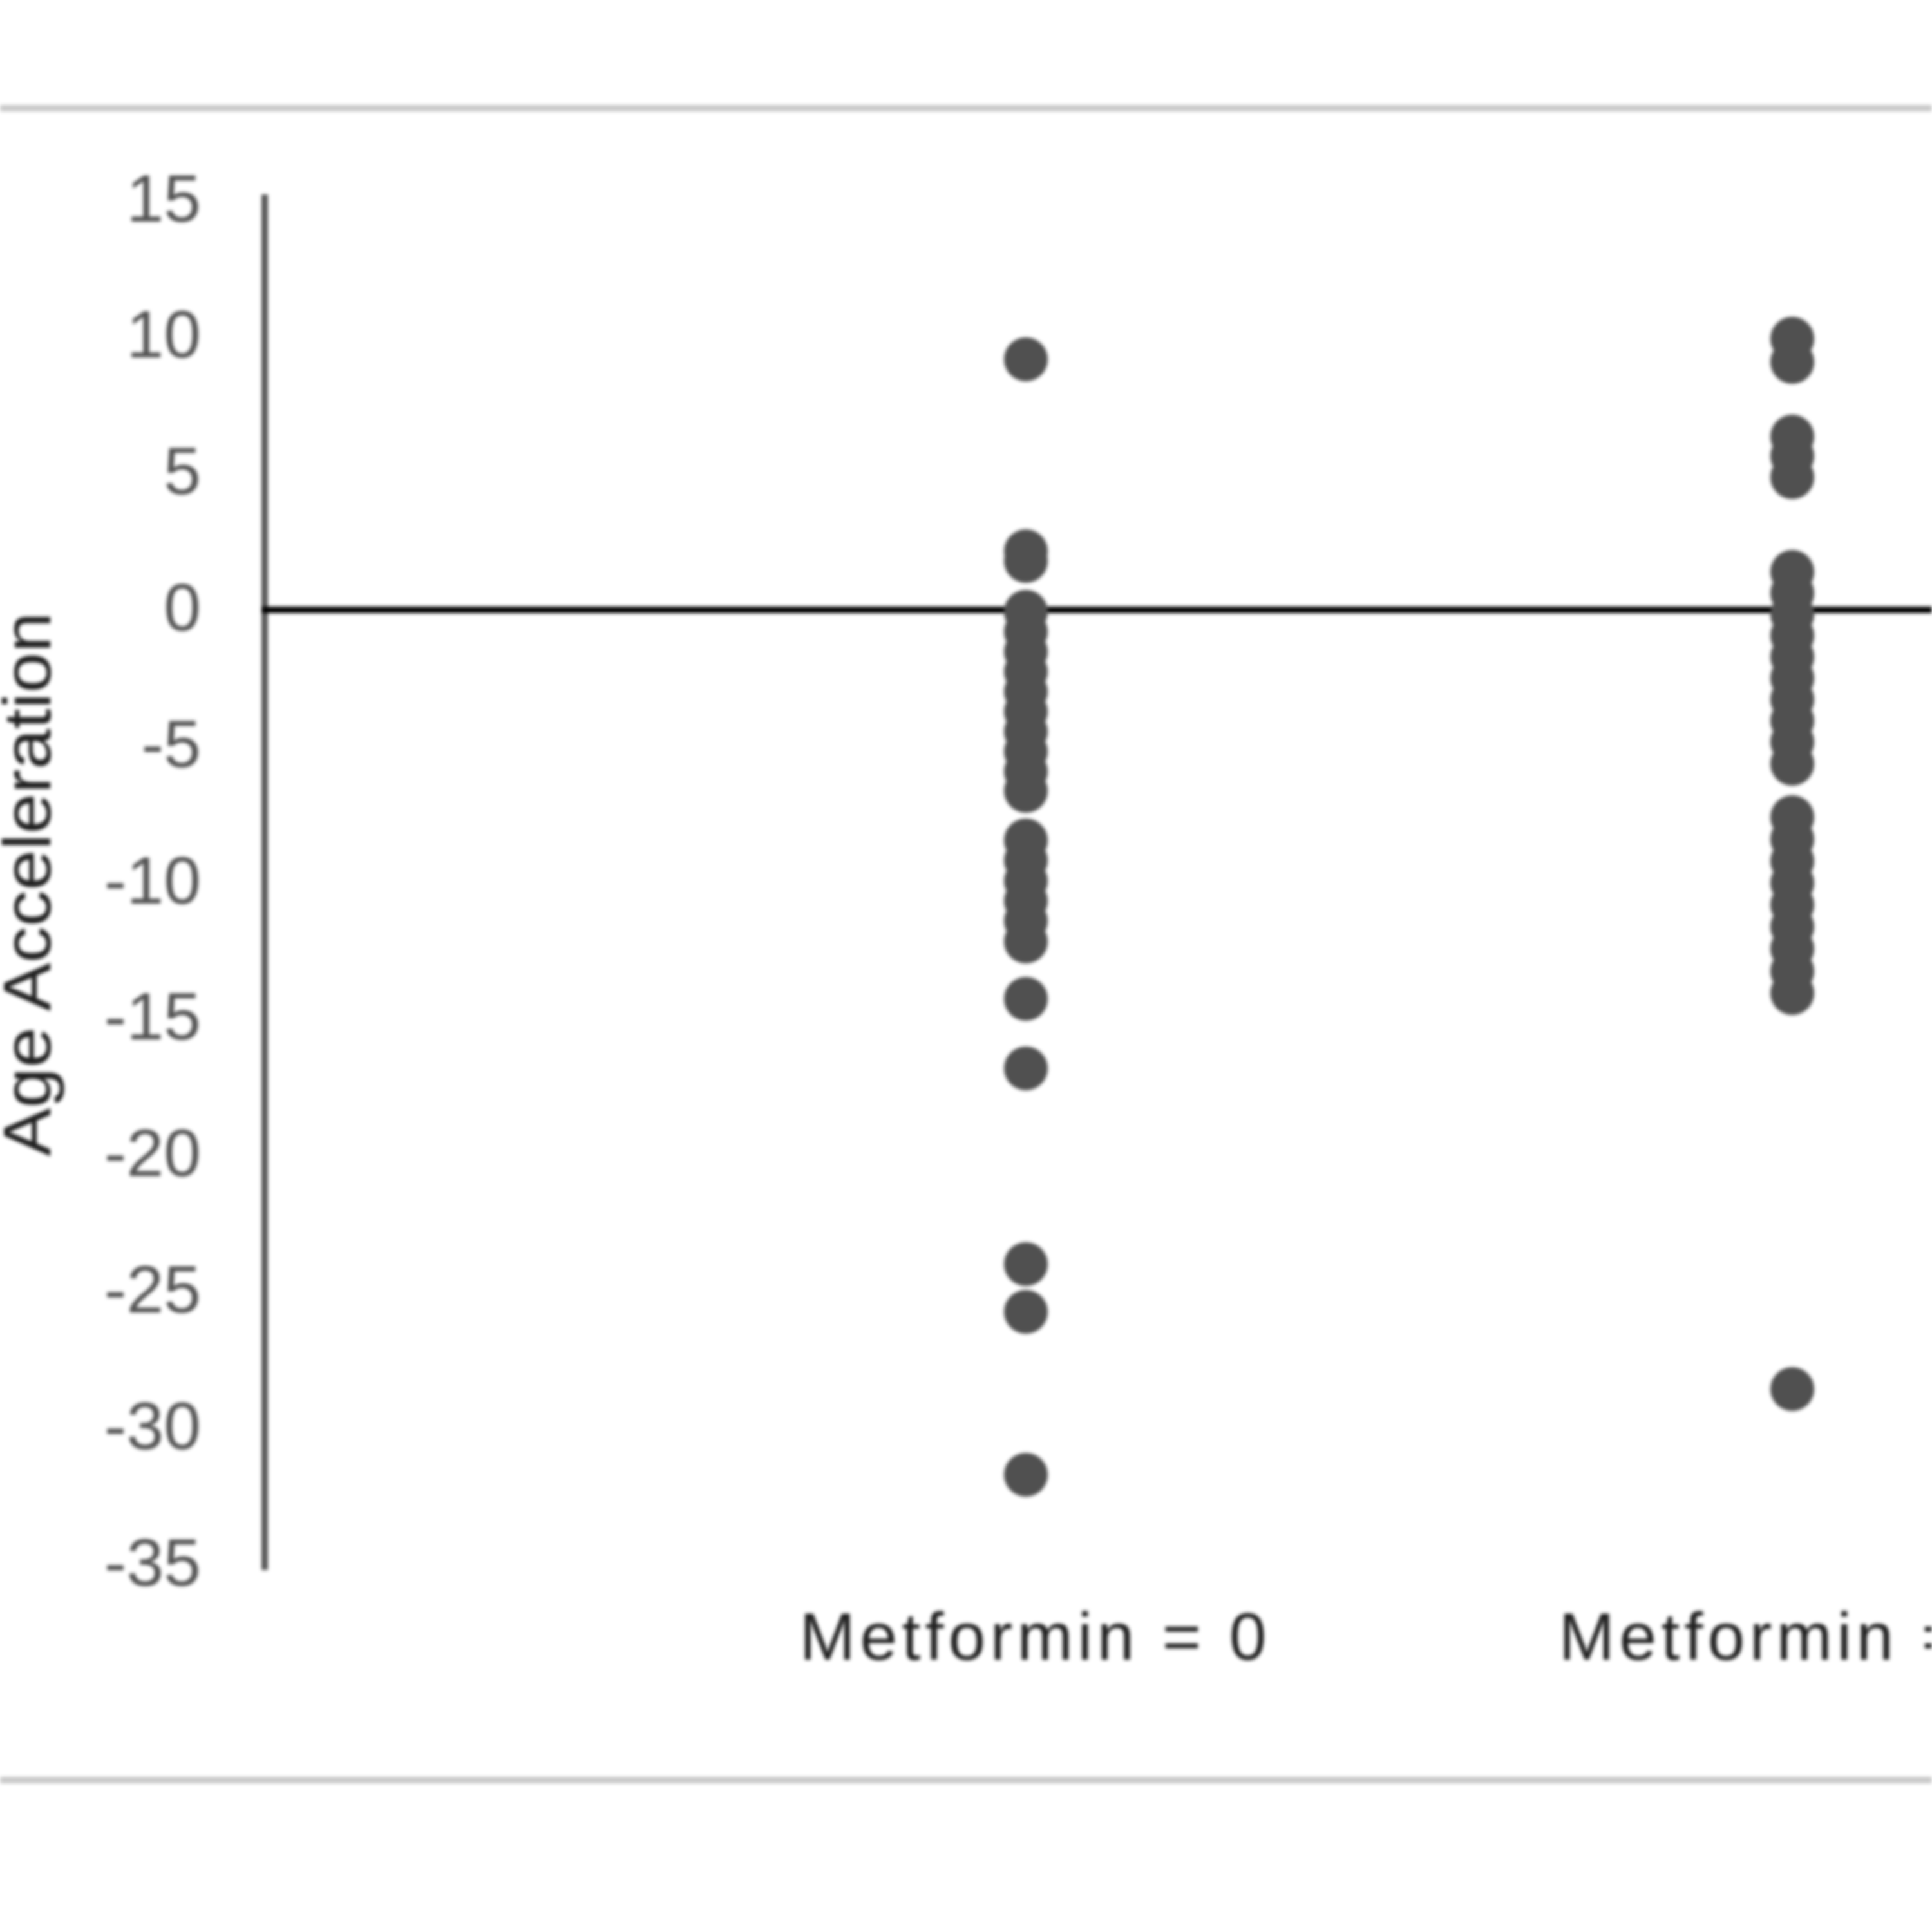 The height and width of the screenshot is (1932, 1932). I want to click on svg-text: Metformin = 0, so click(1033, 1637).